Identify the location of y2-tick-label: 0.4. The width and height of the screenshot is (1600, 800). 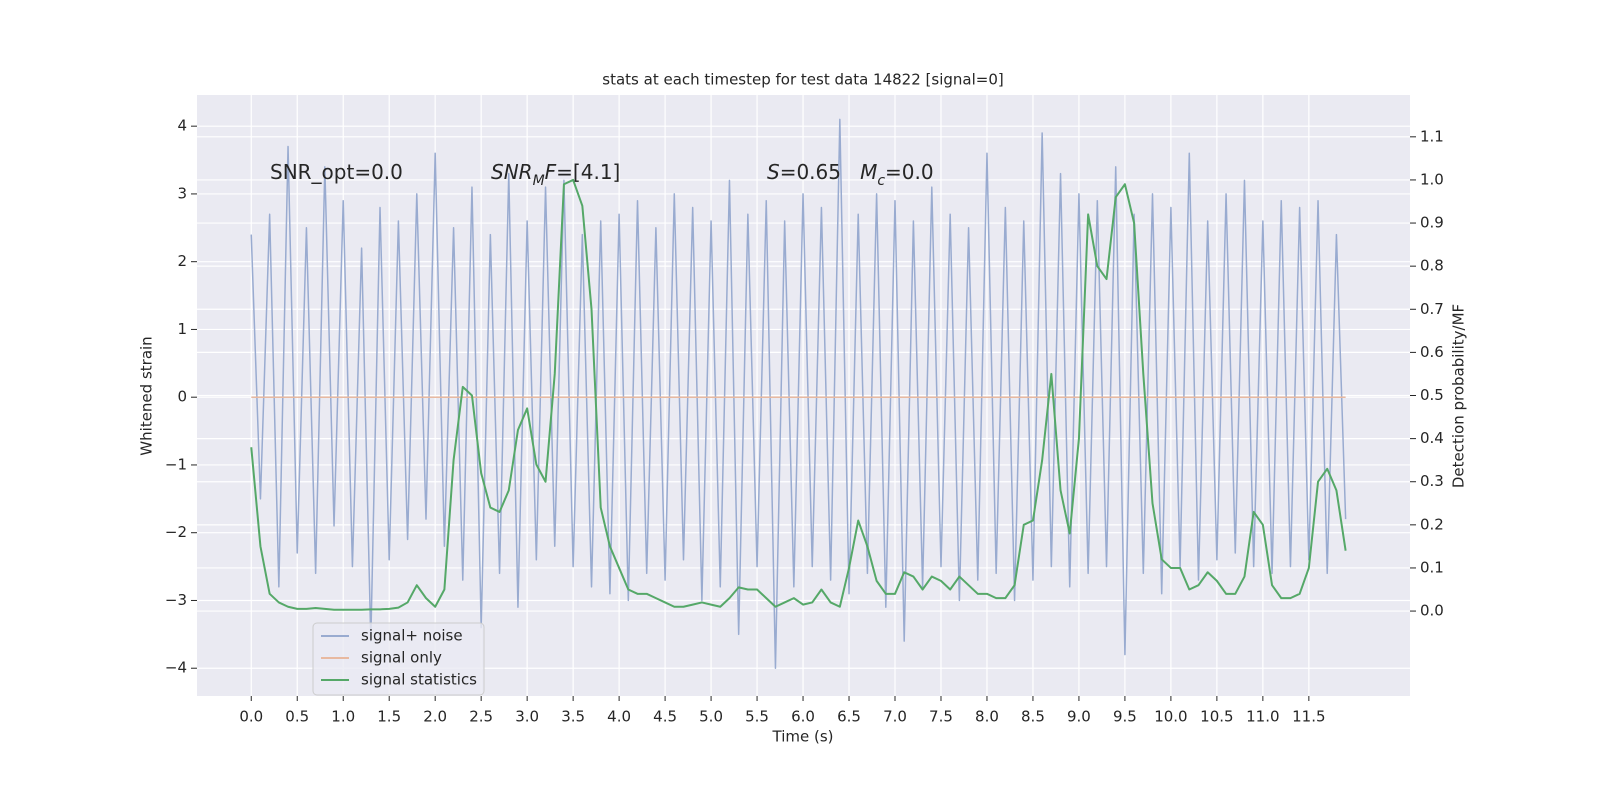
(1432, 438).